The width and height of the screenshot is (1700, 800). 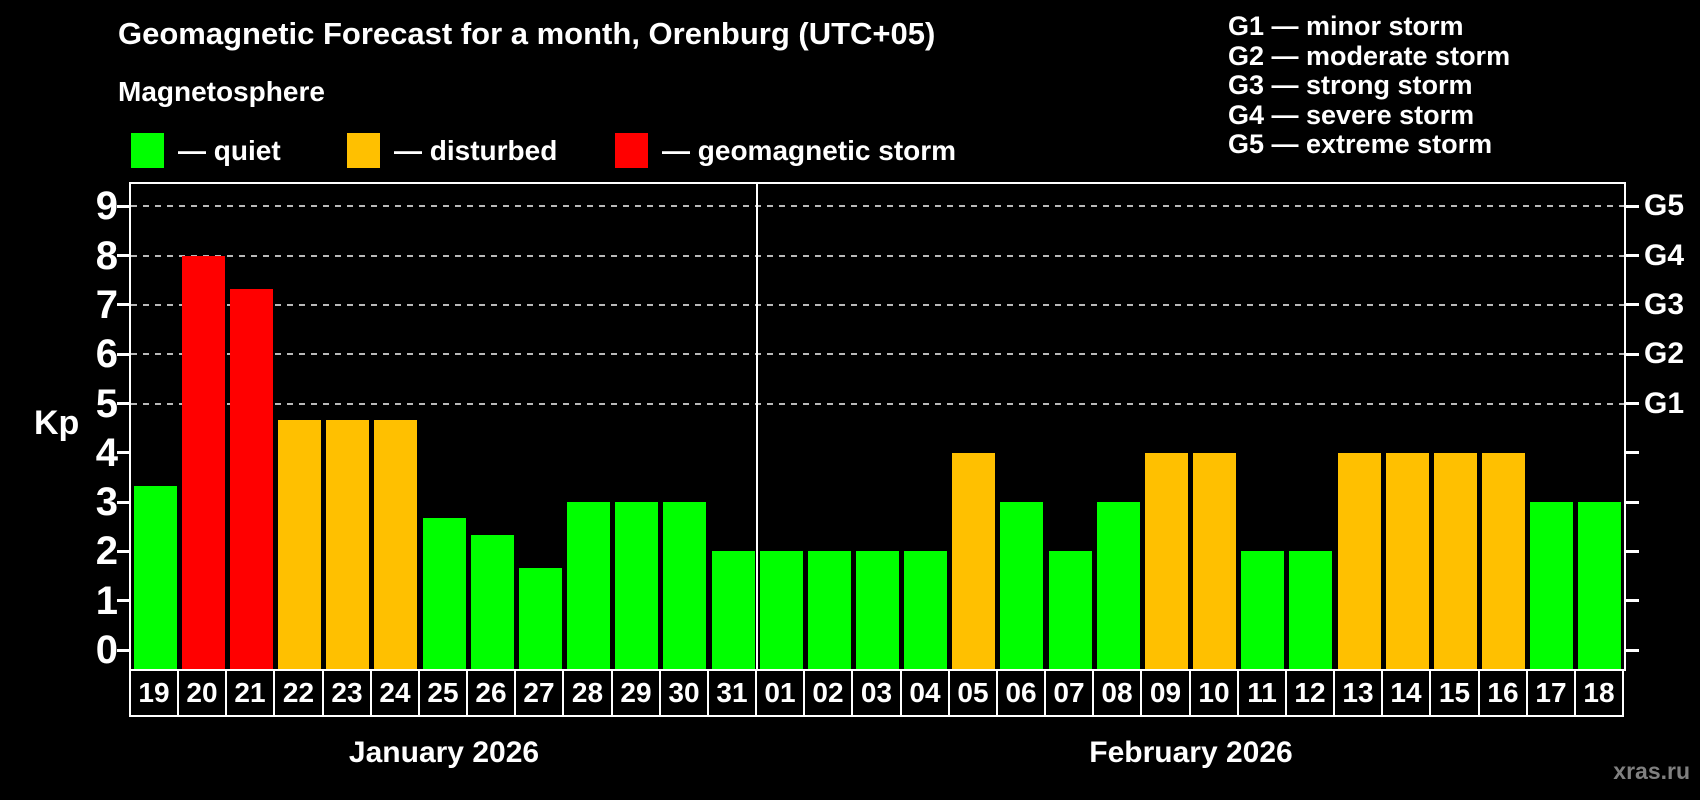 What do you see at coordinates (229, 150) in the screenshot?
I see `legend-quiet-label: — quiet` at bounding box center [229, 150].